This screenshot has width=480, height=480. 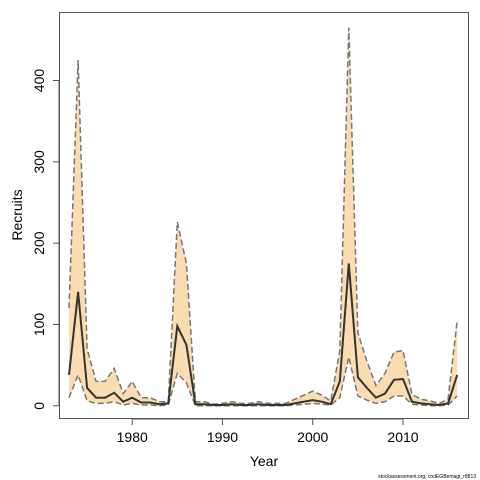 What do you see at coordinates (264, 461) in the screenshot?
I see `x-axis-title: Year` at bounding box center [264, 461].